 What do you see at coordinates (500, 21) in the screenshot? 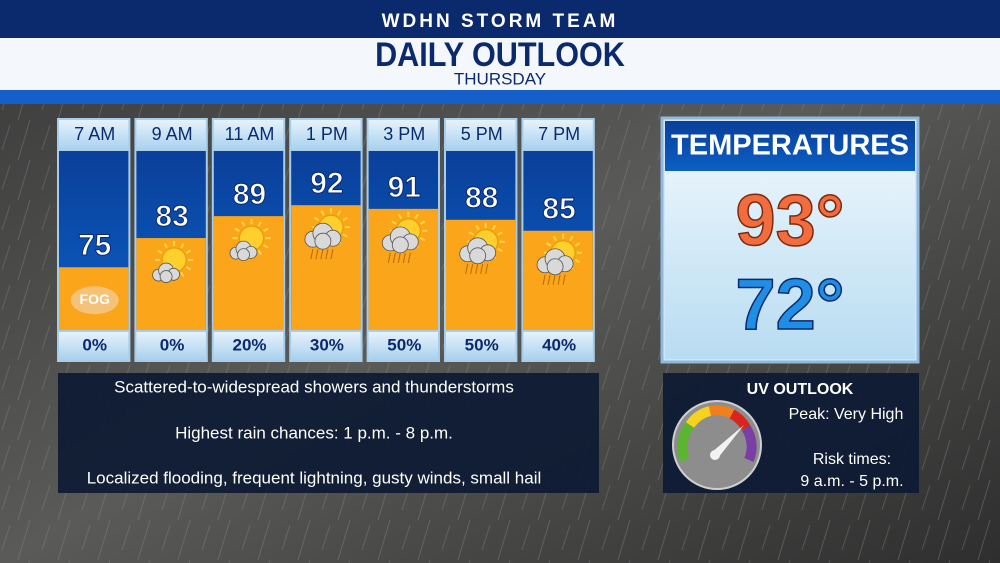
I see `station: WDHN STORM TEAM` at bounding box center [500, 21].